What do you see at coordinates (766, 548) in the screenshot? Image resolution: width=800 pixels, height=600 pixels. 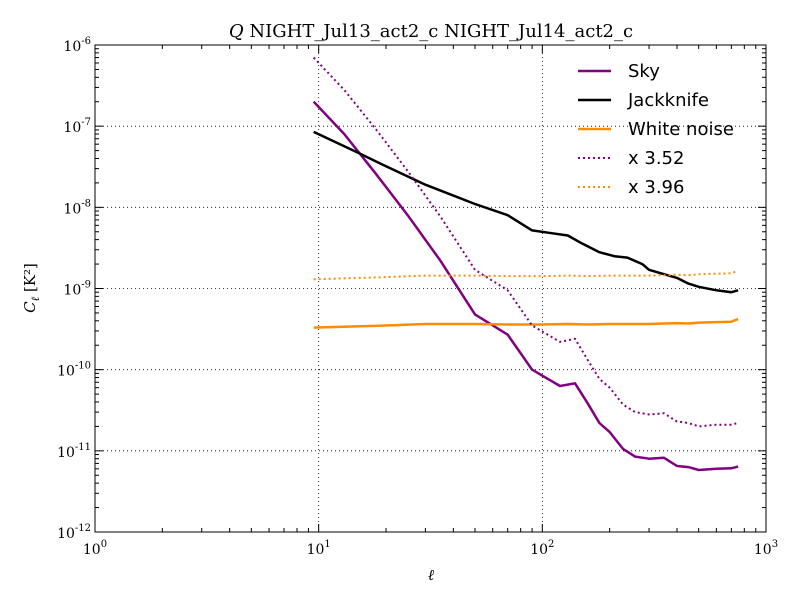 I see `x-tick-label: 10³` at bounding box center [766, 548].